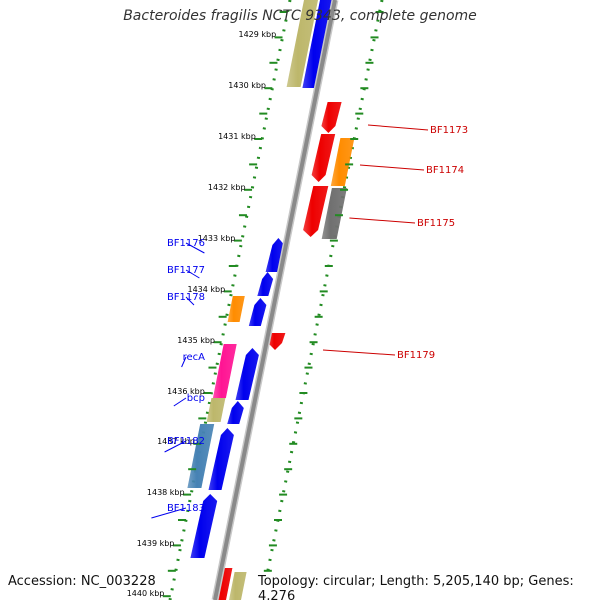  What do you see at coordinates (302, 43) in the screenshot?
I see `gene-khaki-block` at bounding box center [302, 43].